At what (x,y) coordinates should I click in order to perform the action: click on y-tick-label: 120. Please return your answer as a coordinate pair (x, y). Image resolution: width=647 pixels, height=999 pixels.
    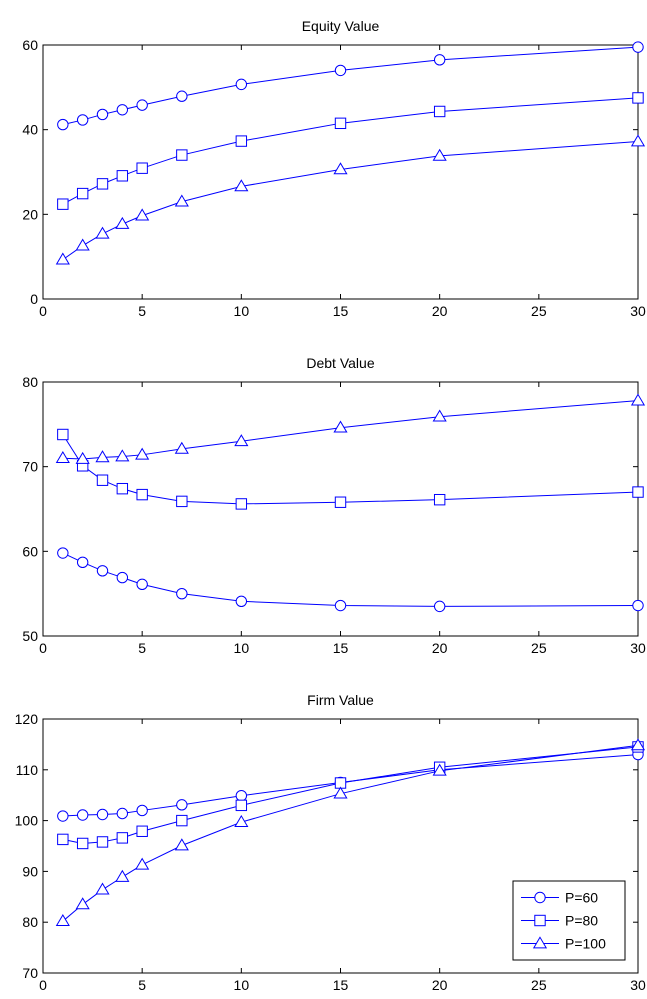
    Looking at the image, I should click on (27, 719).